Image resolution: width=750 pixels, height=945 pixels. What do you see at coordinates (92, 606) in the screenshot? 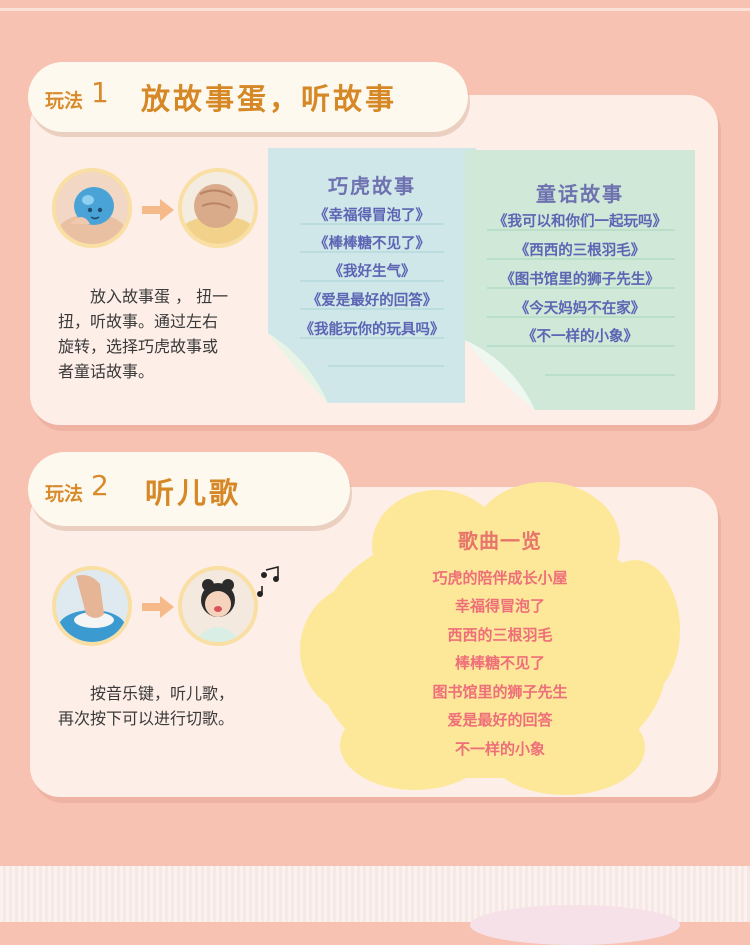
I see `music-button-photo` at bounding box center [92, 606].